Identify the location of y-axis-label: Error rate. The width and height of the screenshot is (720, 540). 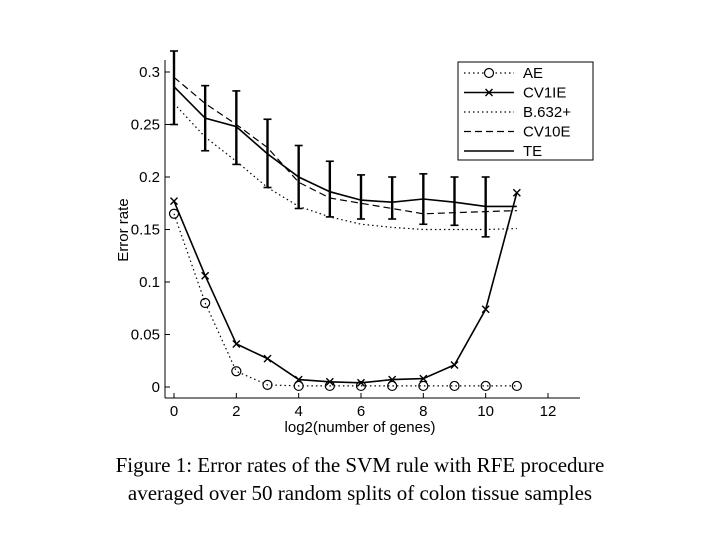
(123, 229).